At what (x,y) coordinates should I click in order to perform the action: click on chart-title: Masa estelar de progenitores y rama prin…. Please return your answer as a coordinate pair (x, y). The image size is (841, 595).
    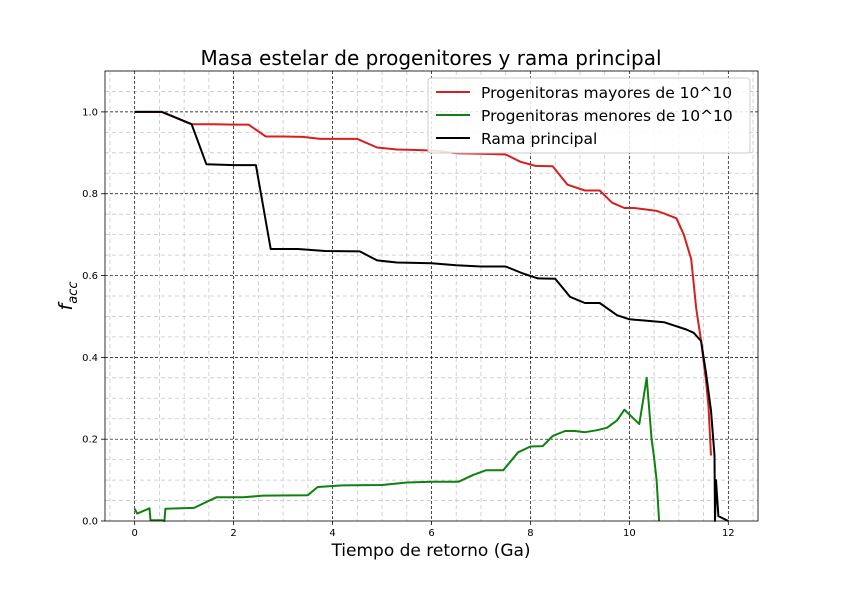
    Looking at the image, I should click on (430, 58).